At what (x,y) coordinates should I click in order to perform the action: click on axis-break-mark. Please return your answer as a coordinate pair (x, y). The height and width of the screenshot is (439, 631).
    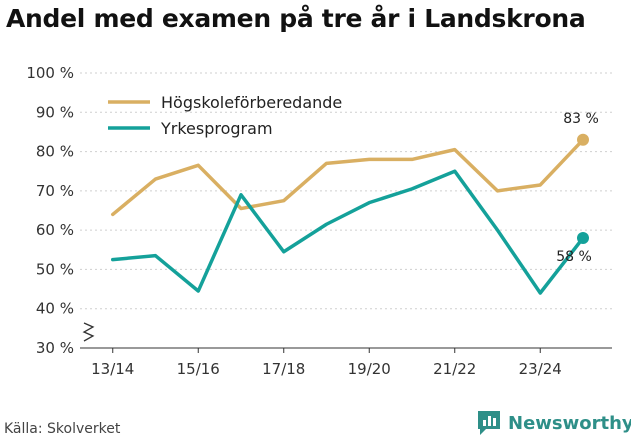
    Looking at the image, I should click on (88, 332).